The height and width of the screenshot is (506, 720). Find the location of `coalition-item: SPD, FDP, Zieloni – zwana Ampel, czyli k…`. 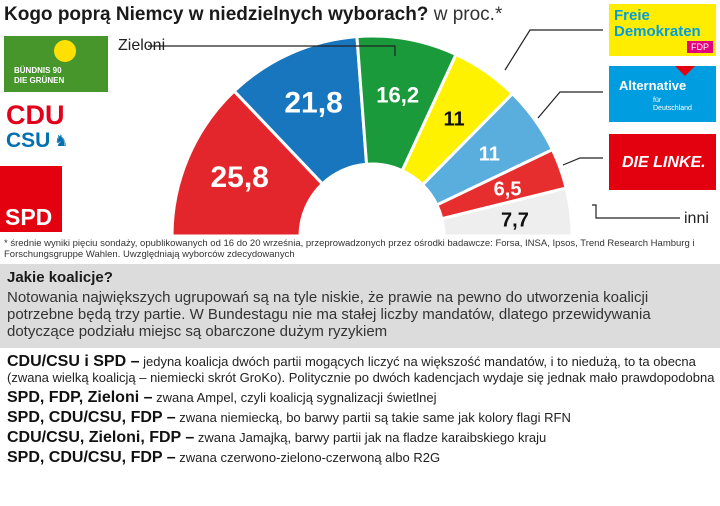

coalition-item: SPD, FDP, Zieloni – zwana Ampel, czyli k… is located at coordinates (362, 398).